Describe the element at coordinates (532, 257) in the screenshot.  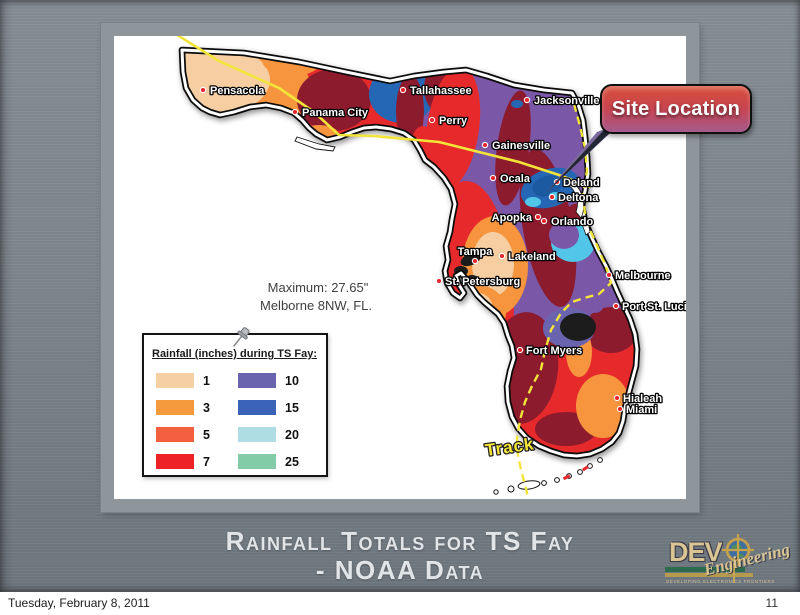
I see `city-label: Lakeland` at that location.